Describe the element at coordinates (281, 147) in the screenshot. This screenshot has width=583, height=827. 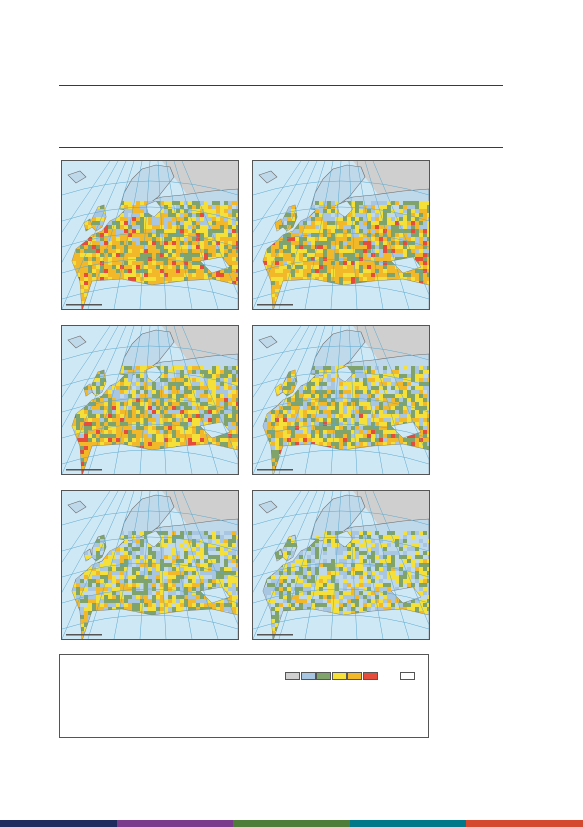
I see `rule-bottom` at that location.